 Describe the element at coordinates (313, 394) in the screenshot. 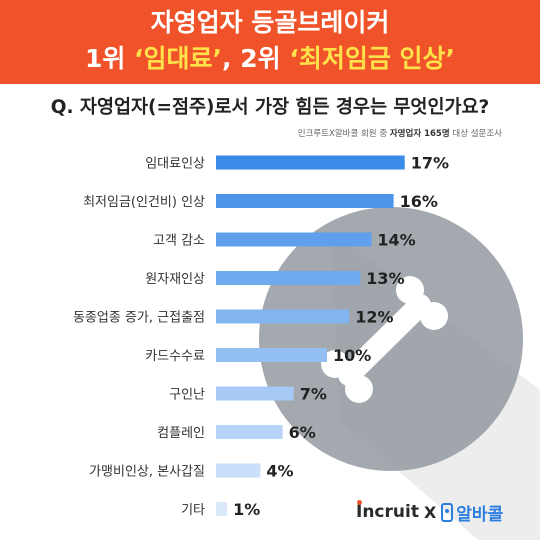

I see `value-label: 7%` at that location.